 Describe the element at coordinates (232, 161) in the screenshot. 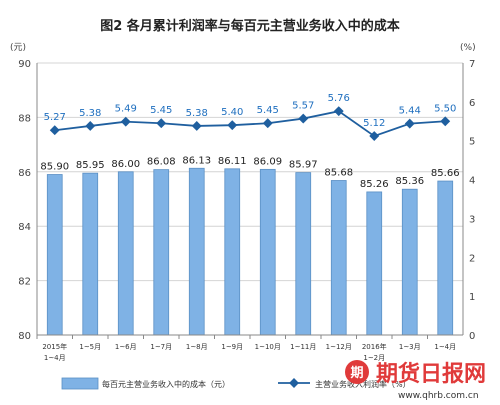

I see `bar-value-label: 86.11` at that location.